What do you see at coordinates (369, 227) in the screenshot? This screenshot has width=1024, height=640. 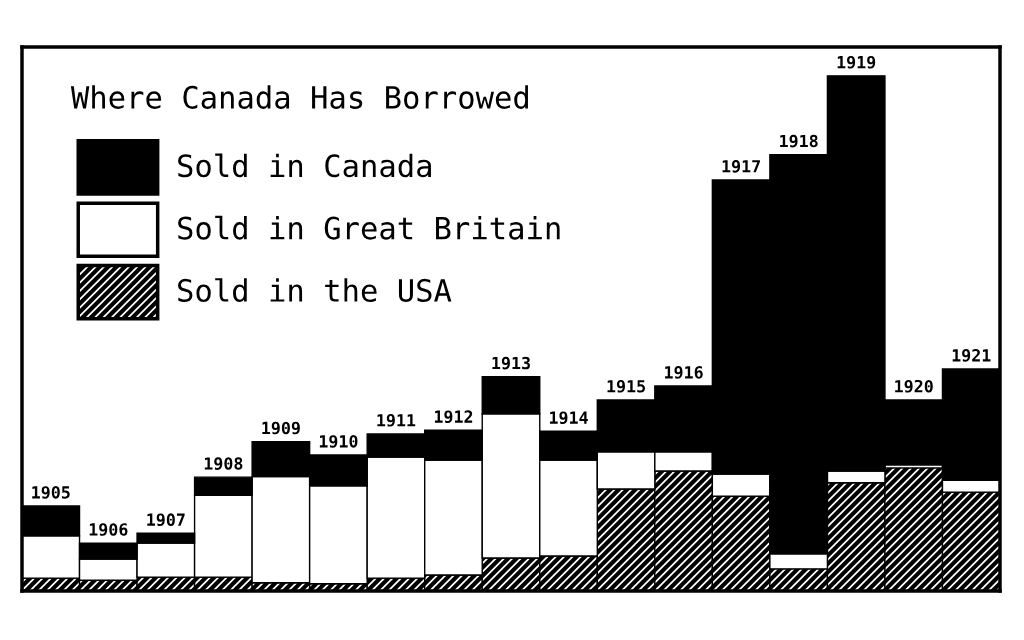 I see `legend-label: Sold in Great Britain` at bounding box center [369, 227].